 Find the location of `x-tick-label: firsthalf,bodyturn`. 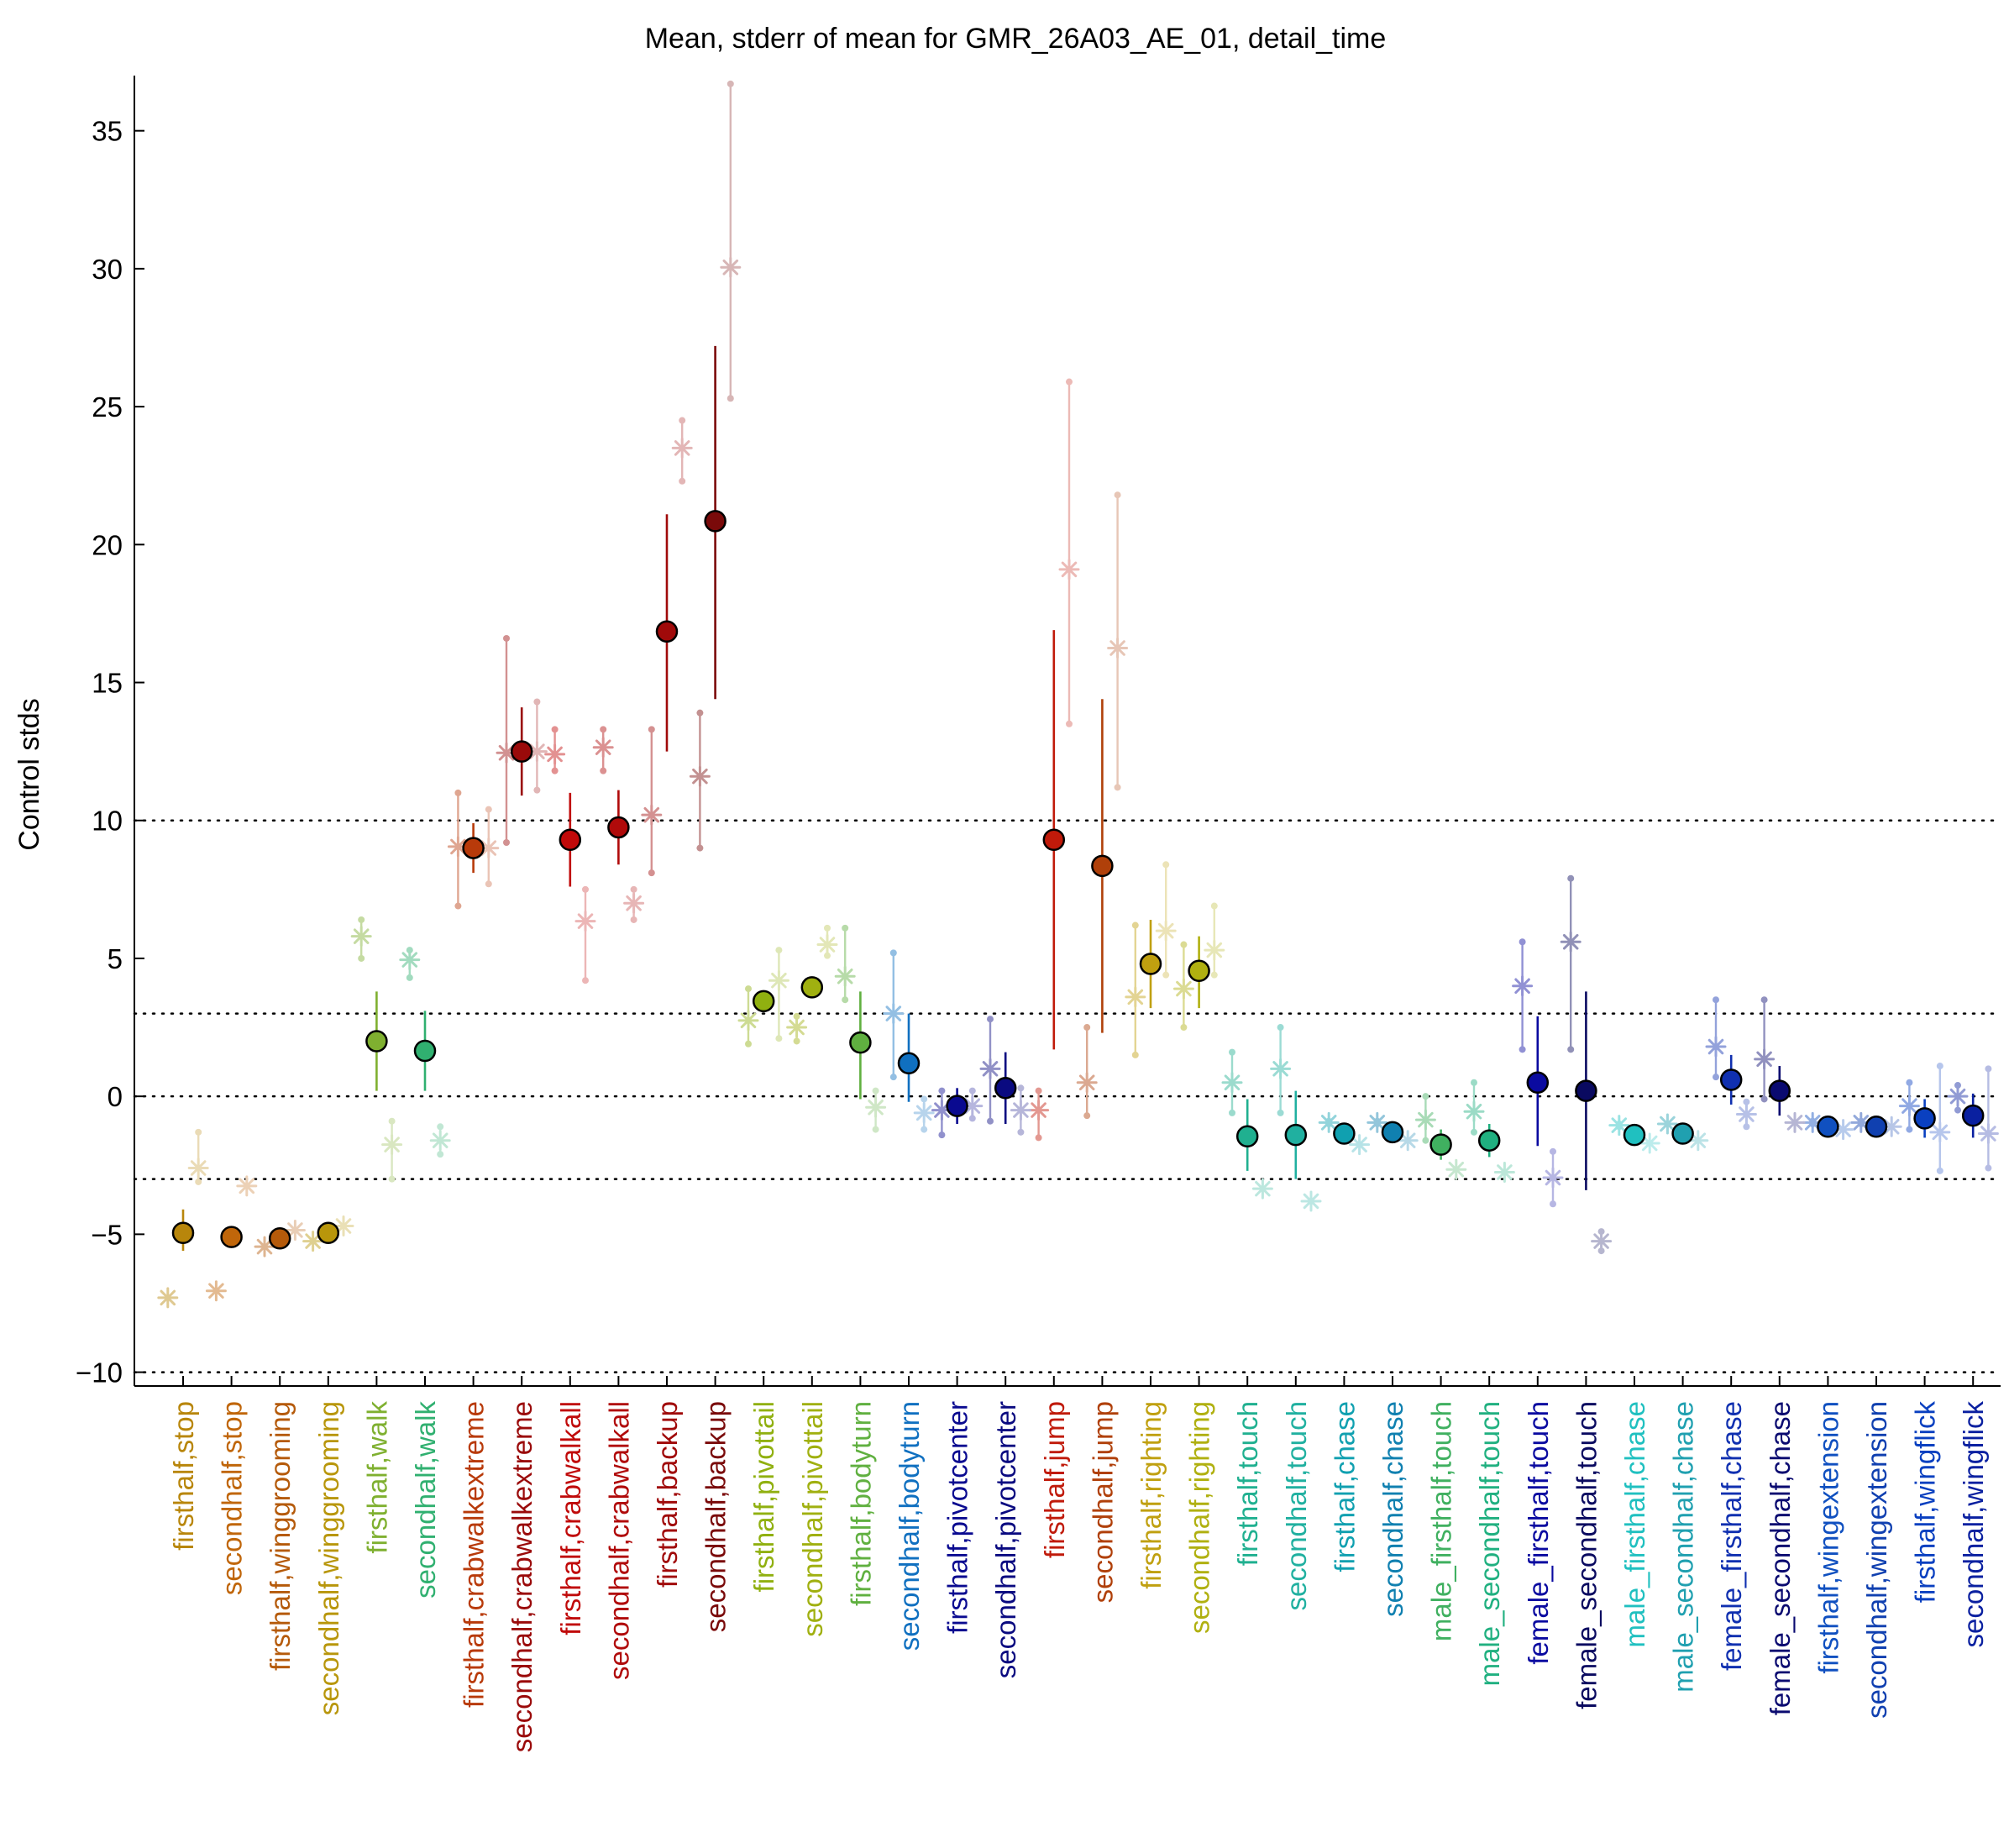

x-tick-label: firsthalf,bodyturn is located at coordinates (860, 1503).